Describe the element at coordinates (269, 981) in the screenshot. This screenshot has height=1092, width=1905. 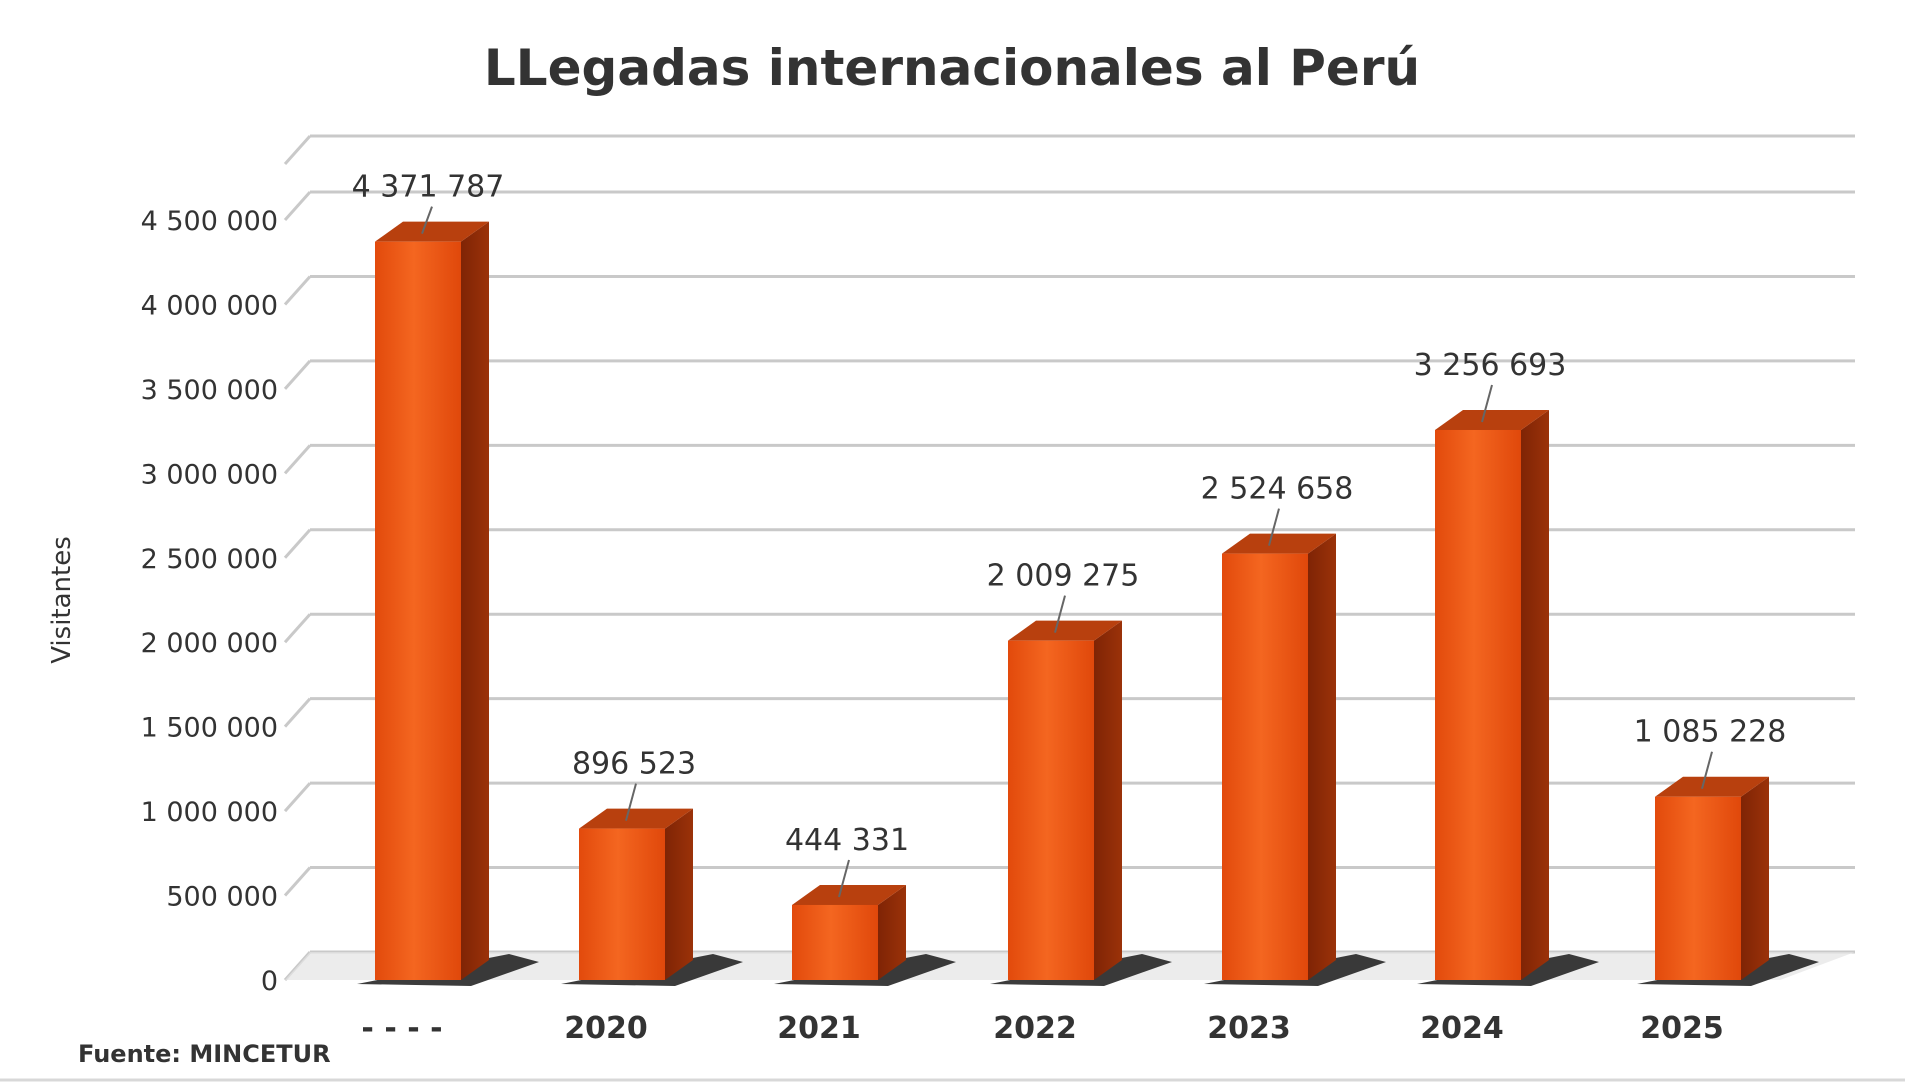
I see `y-tick-label: 0` at that location.